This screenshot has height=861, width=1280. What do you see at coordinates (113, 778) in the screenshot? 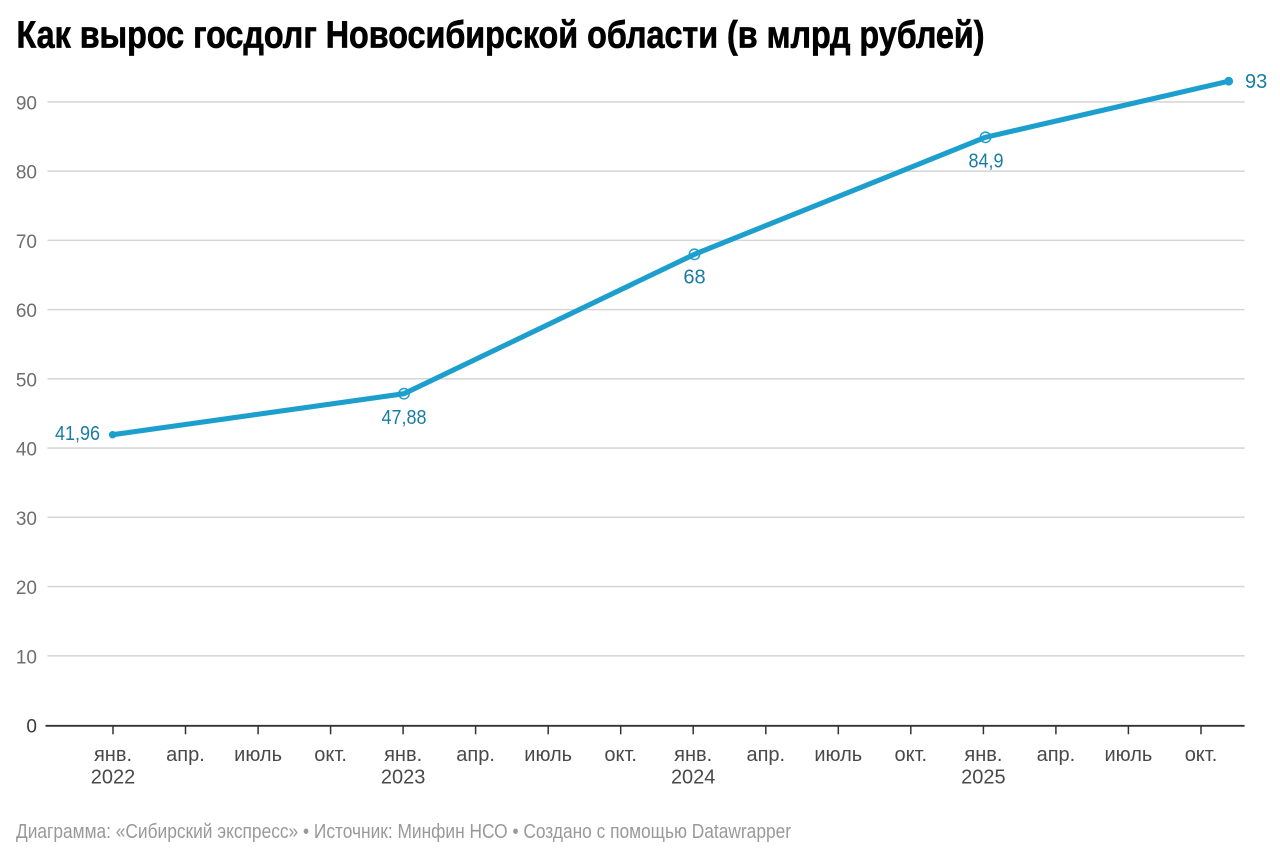
I see `svg-text: 2022` at bounding box center [113, 778].